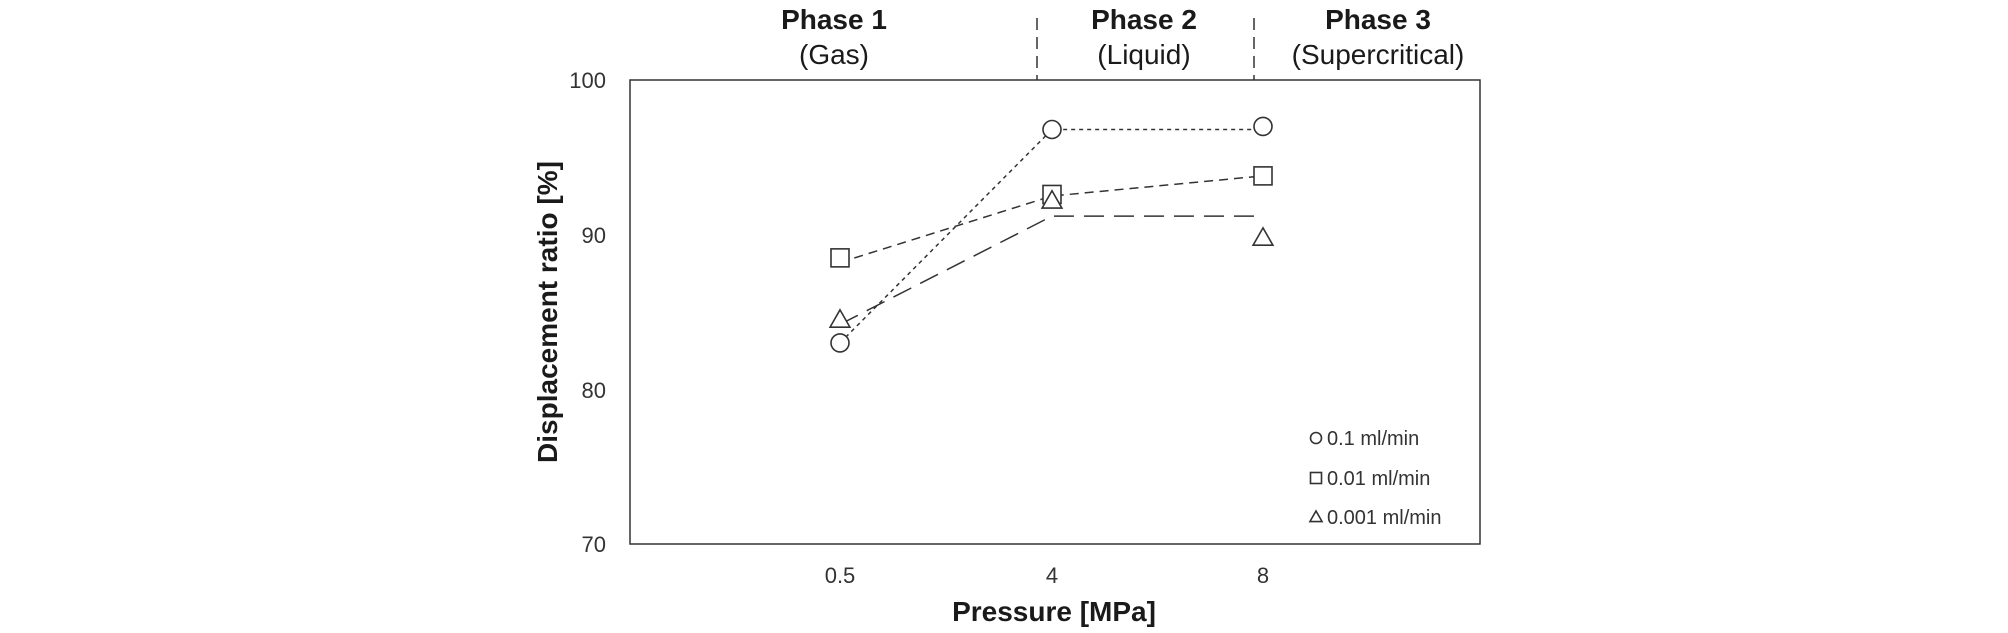  Describe the element at coordinates (834, 19) in the screenshot. I see `phase-1-name: Phase 1` at that location.